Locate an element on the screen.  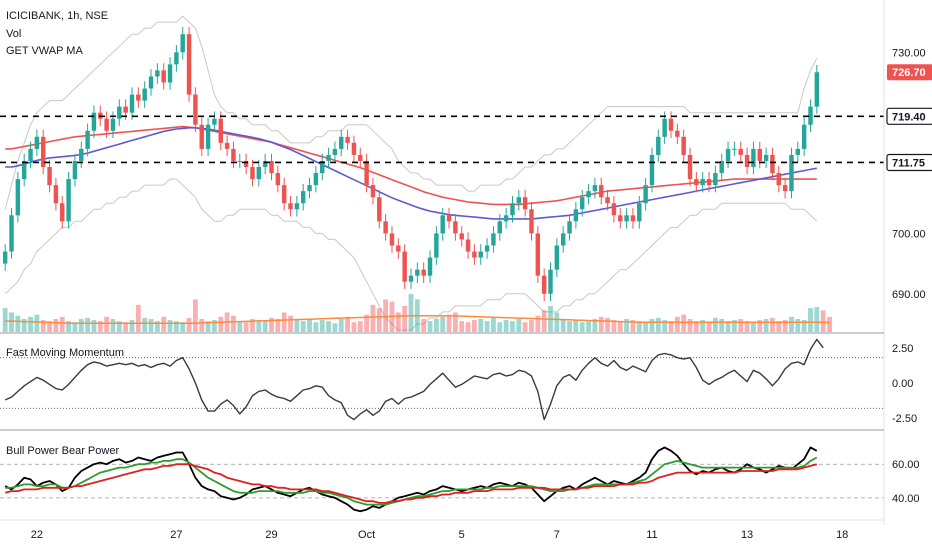
price-label-box is located at coordinates (909, 116).